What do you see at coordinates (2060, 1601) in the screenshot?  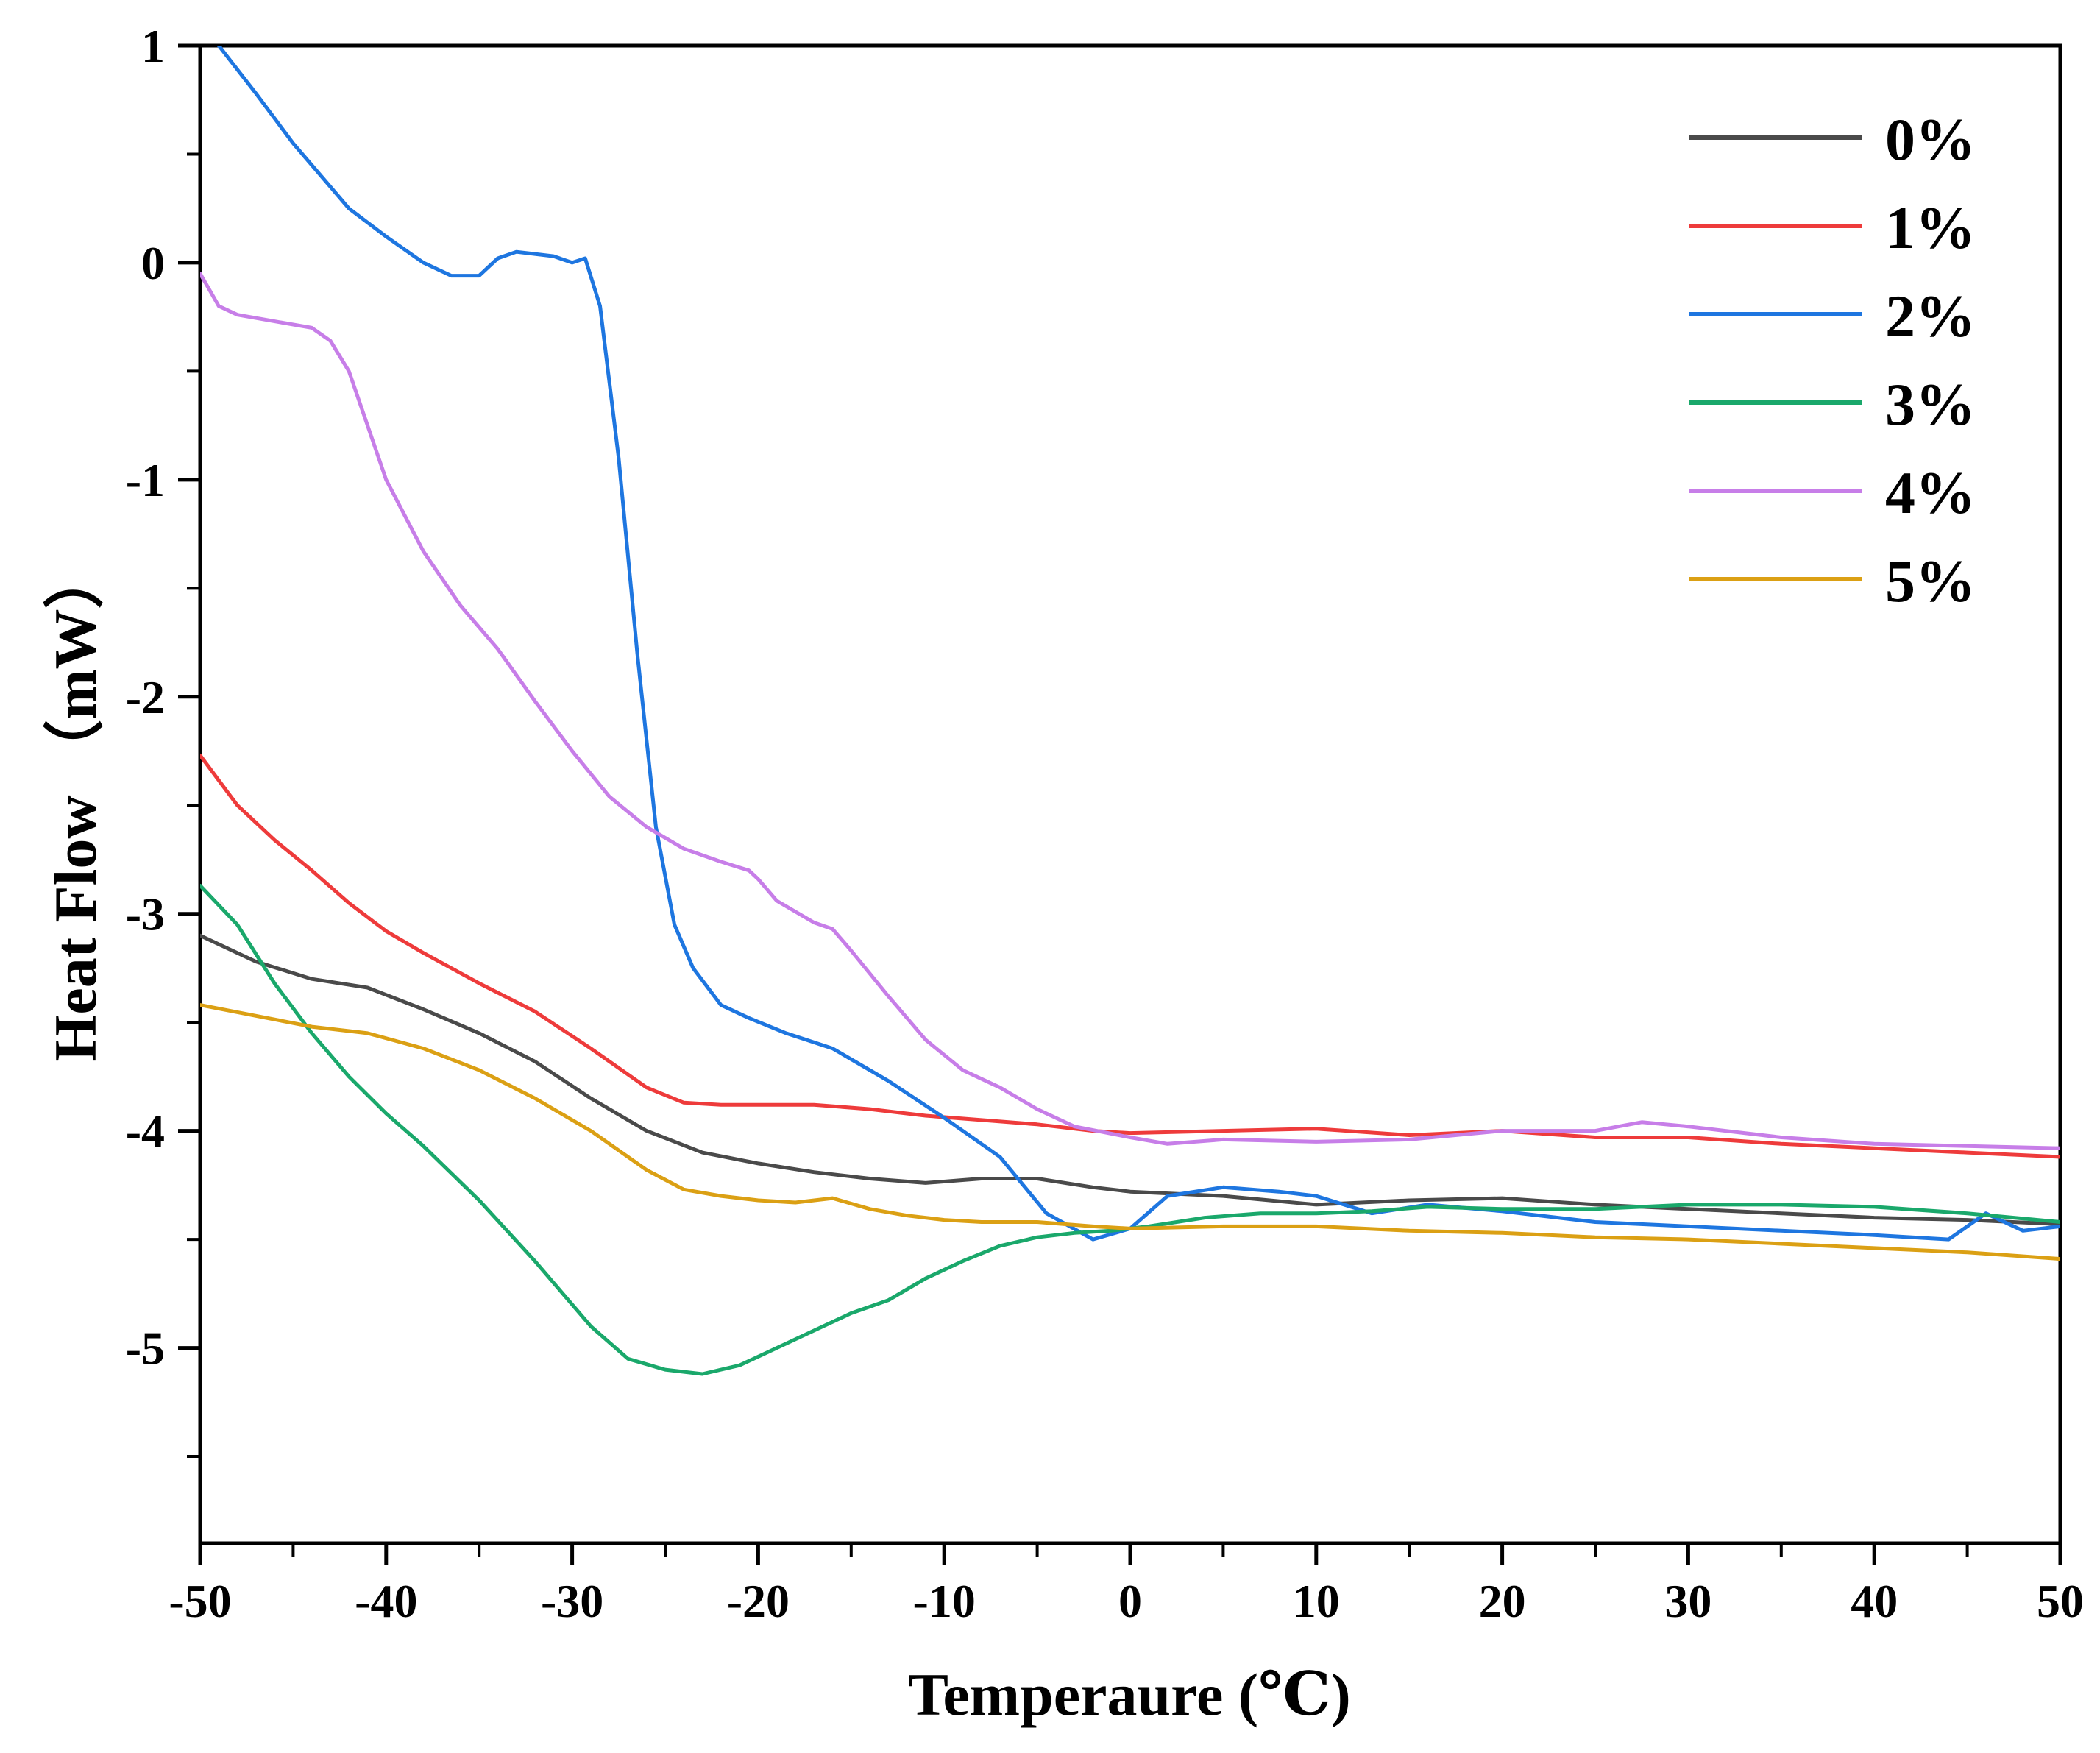 I see `x-tick-label: 50` at bounding box center [2060, 1601].